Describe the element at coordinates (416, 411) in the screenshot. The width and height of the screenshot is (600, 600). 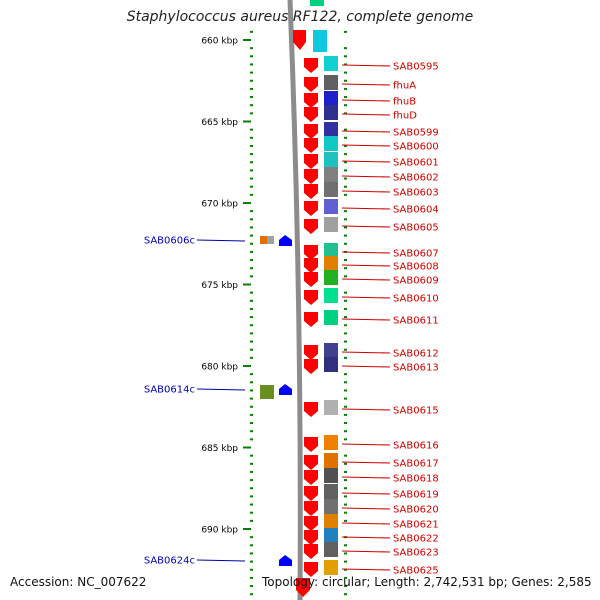
I see `gene-label: SAB0615` at that location.